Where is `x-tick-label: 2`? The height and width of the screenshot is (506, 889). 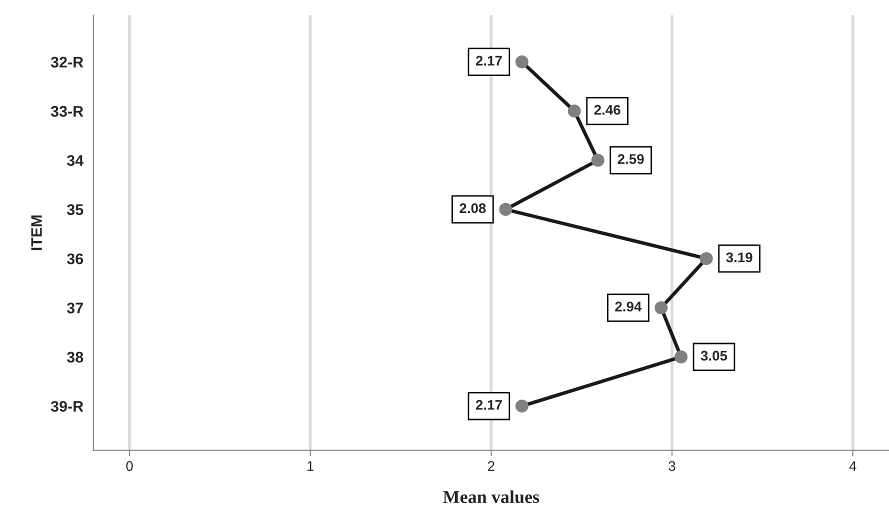 x-tick-label: 2 is located at coordinates (491, 466).